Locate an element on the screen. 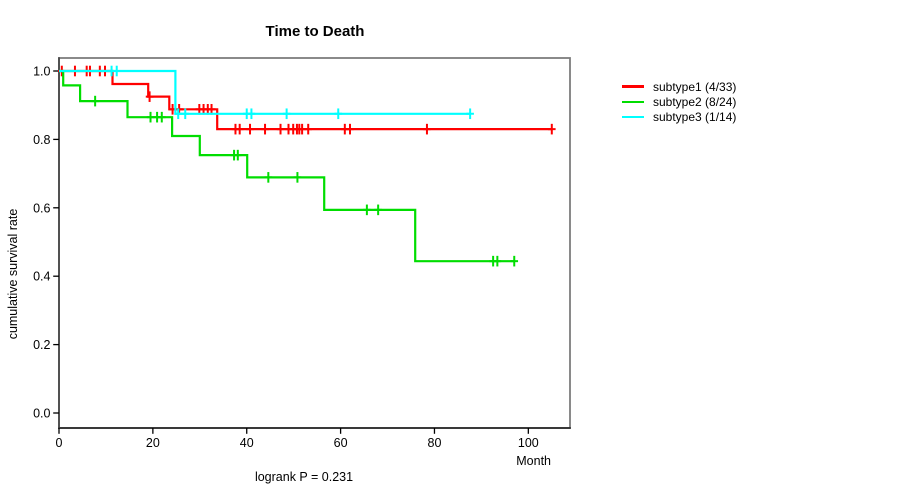  x-axis-label: Month is located at coordinates (533, 461).